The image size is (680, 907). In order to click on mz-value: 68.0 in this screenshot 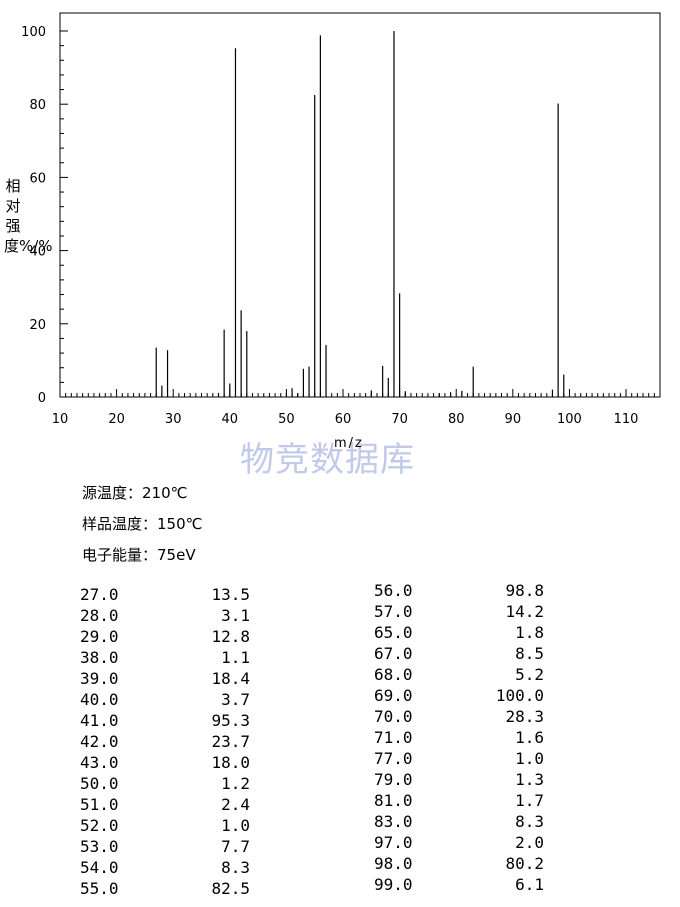, I will do `click(393, 674)`.